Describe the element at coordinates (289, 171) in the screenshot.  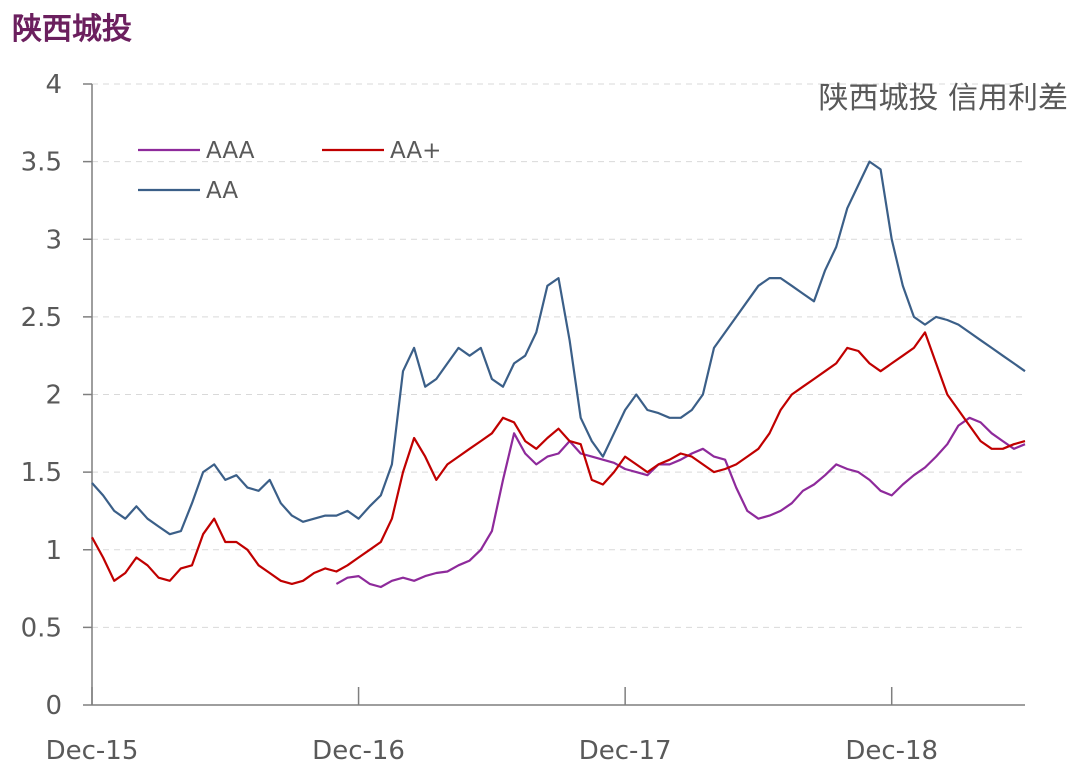
I see `legend: AAA AA+ AA` at that location.